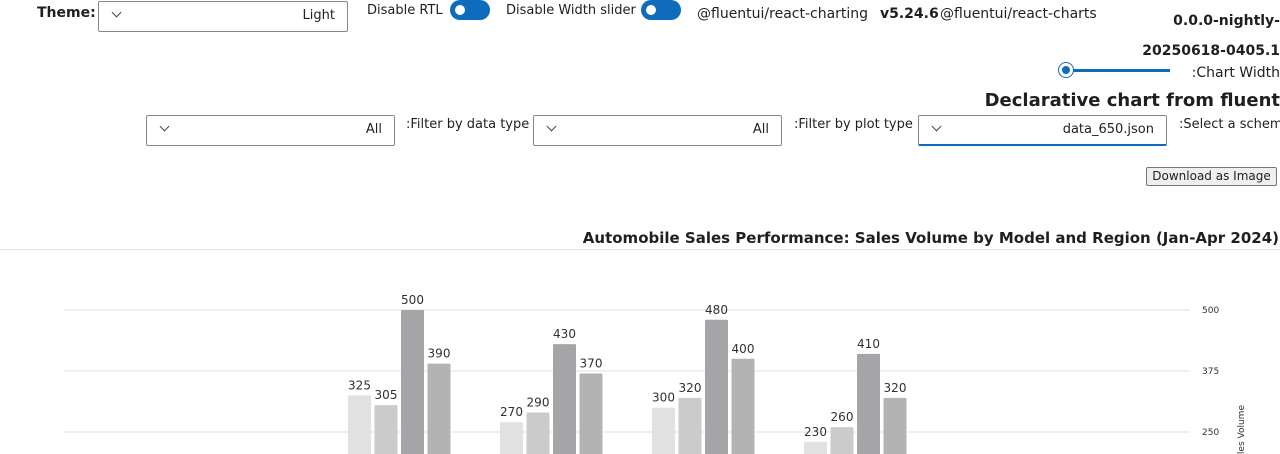 The width and height of the screenshot is (1280, 454). Describe the element at coordinates (405, 10) in the screenshot. I see `rtl-label: Disable RTL` at that location.